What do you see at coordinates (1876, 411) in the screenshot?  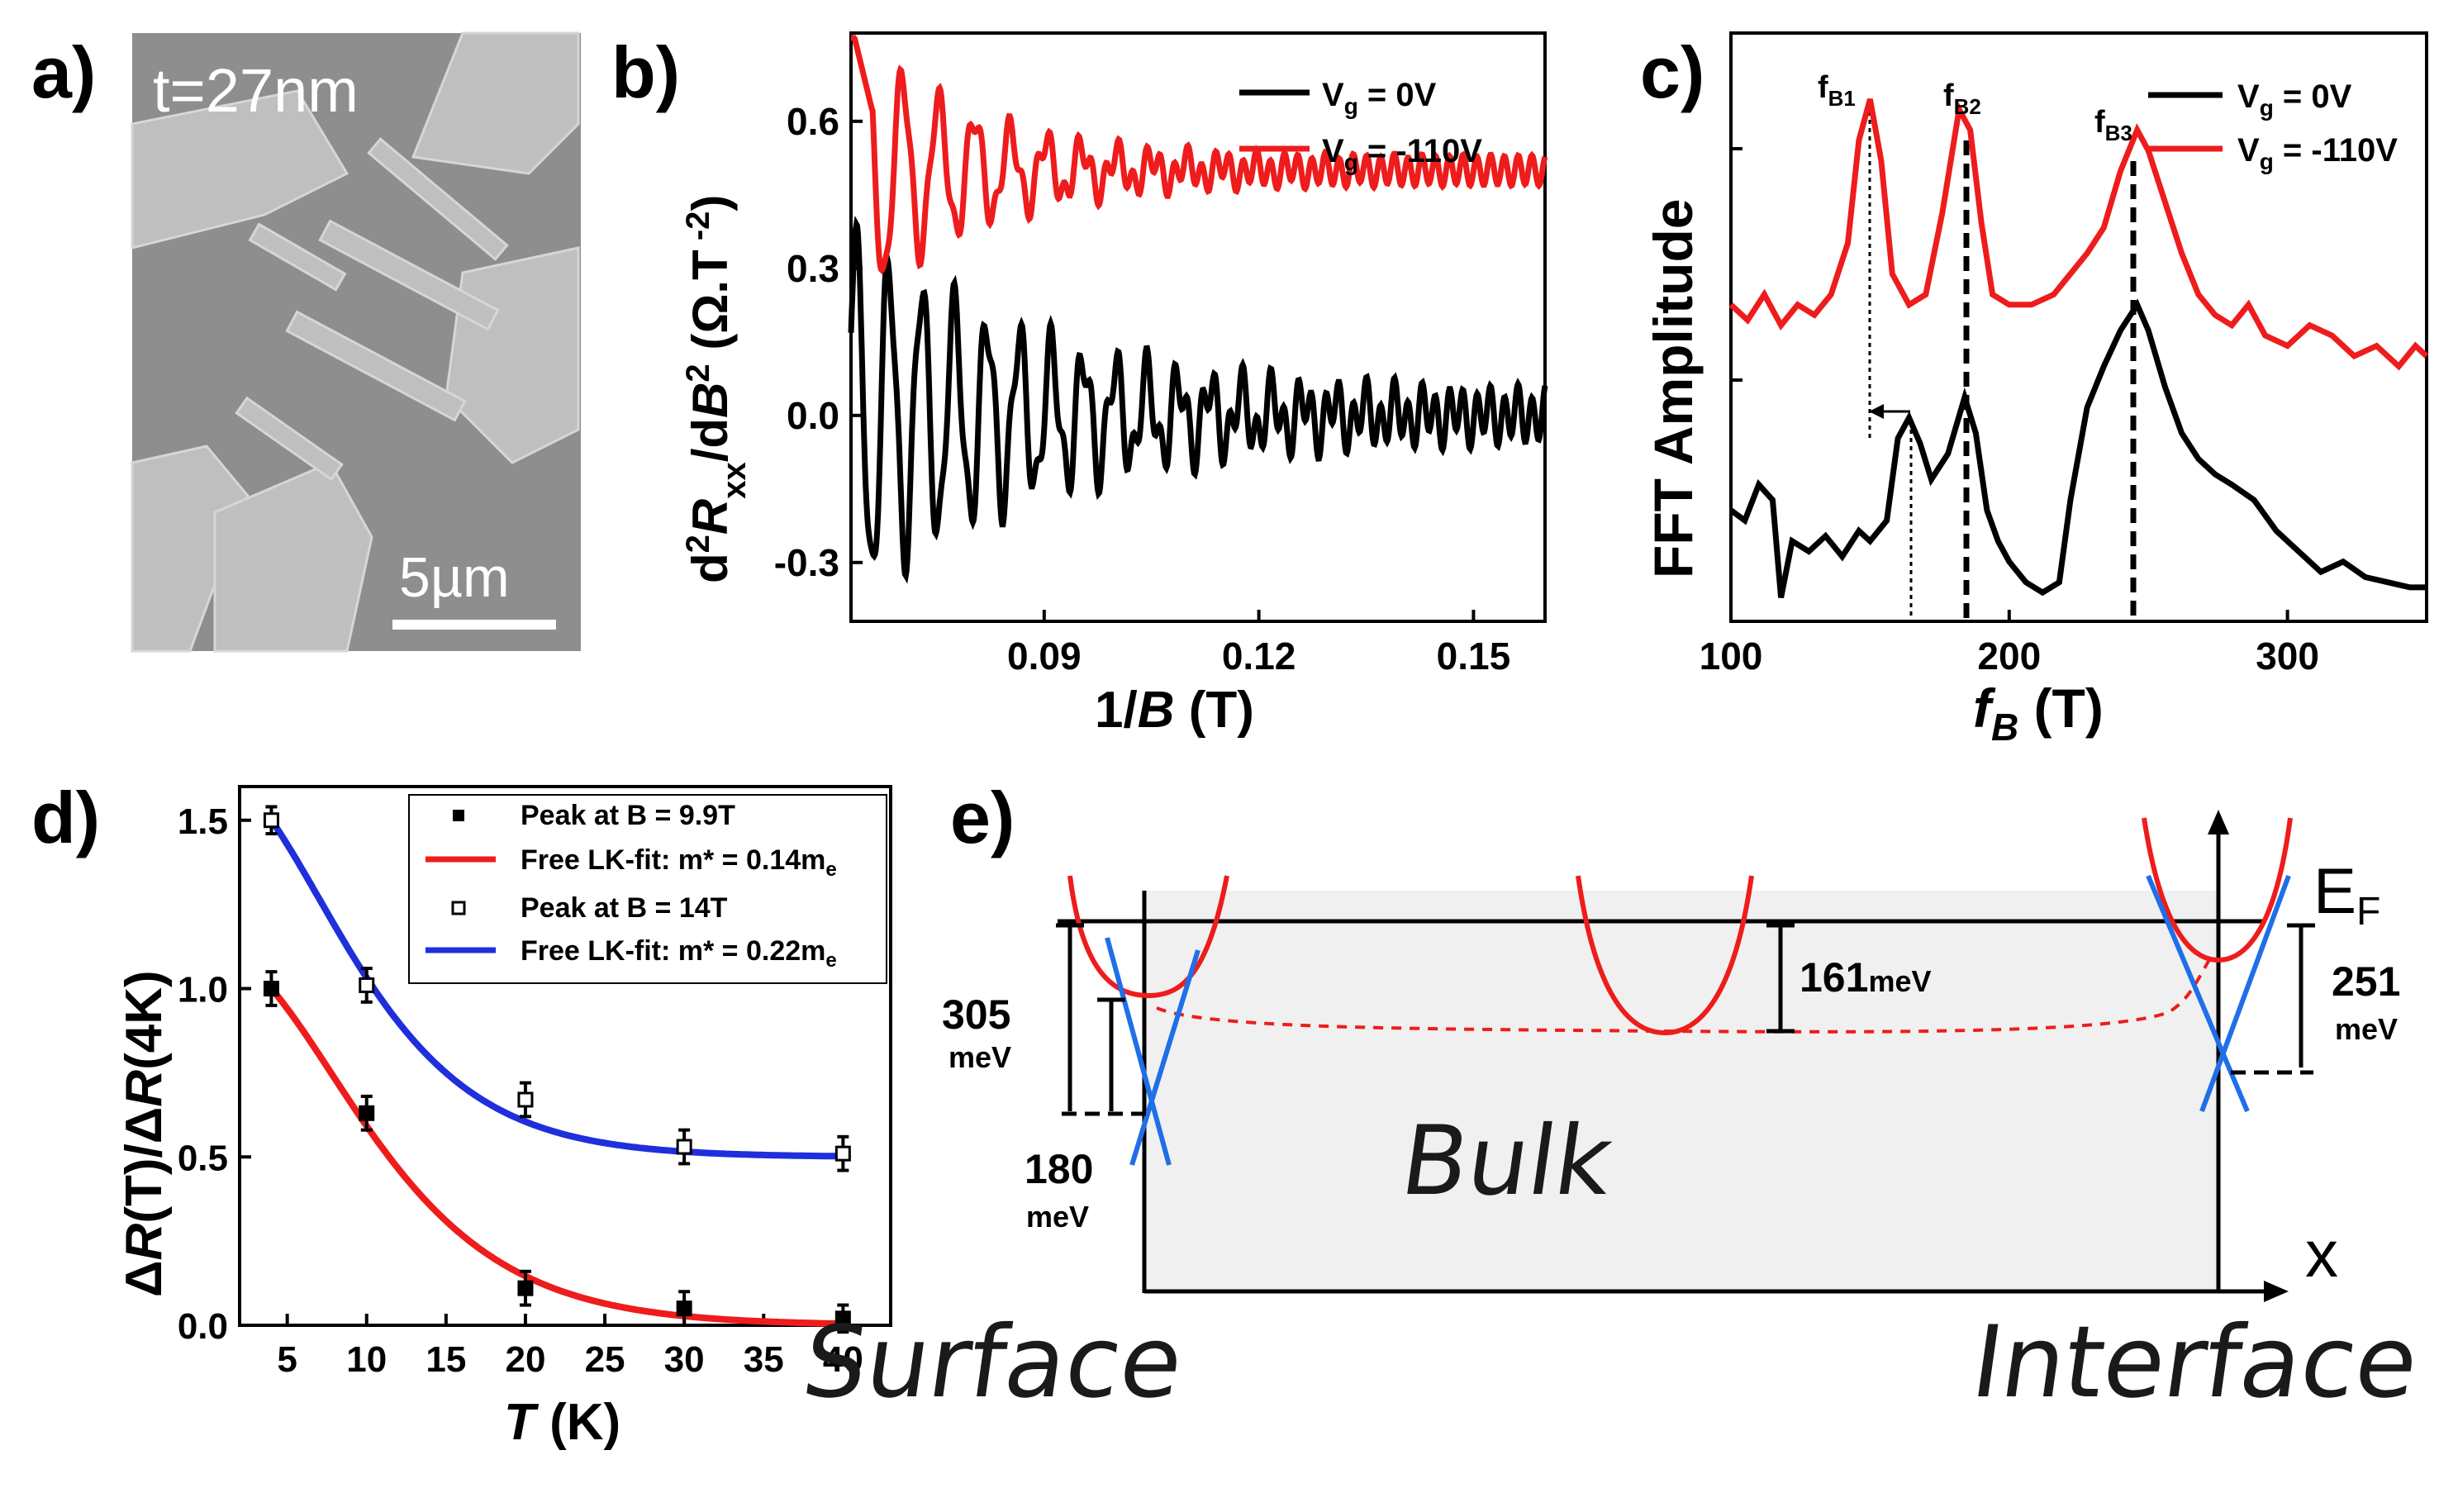 I see `c-shift-arrowhead` at bounding box center [1876, 411].